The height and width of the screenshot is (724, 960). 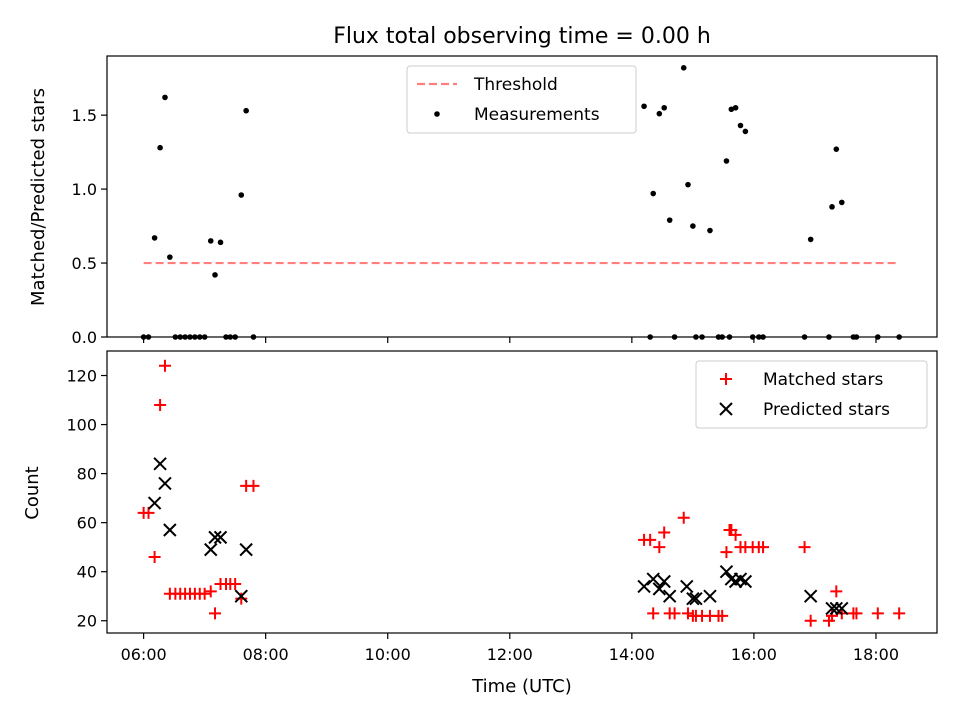 I want to click on top-ytick-label: 0.0, so click(x=84, y=337).